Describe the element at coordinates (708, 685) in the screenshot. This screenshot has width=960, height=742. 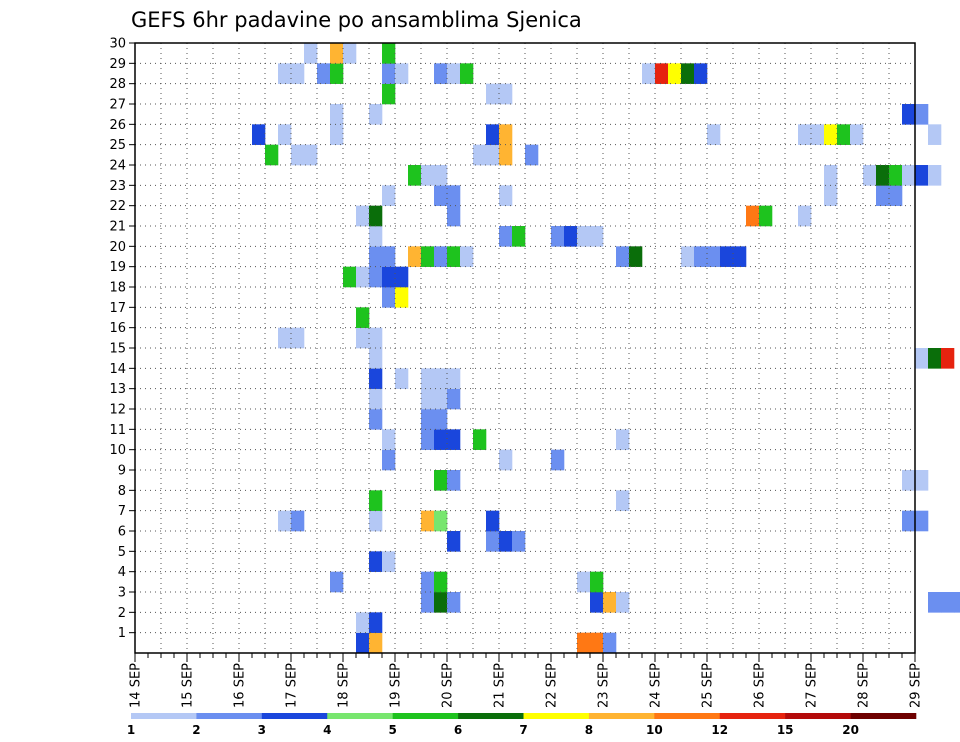
I see `x-tick-label: 25 SEP` at that location.